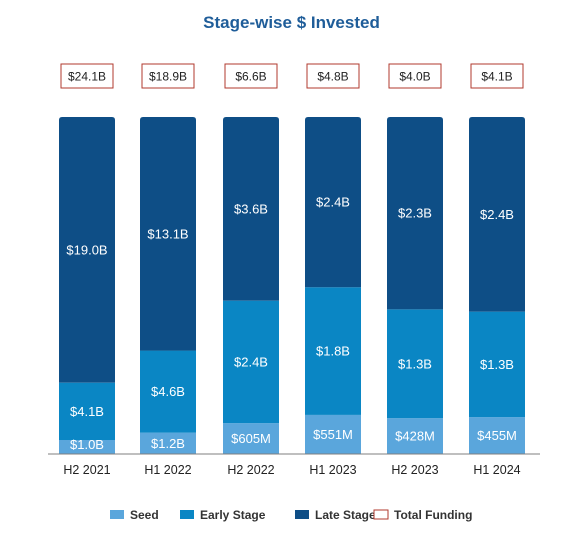  What do you see at coordinates (433, 515) in the screenshot?
I see `legend-label: Total Funding` at bounding box center [433, 515].